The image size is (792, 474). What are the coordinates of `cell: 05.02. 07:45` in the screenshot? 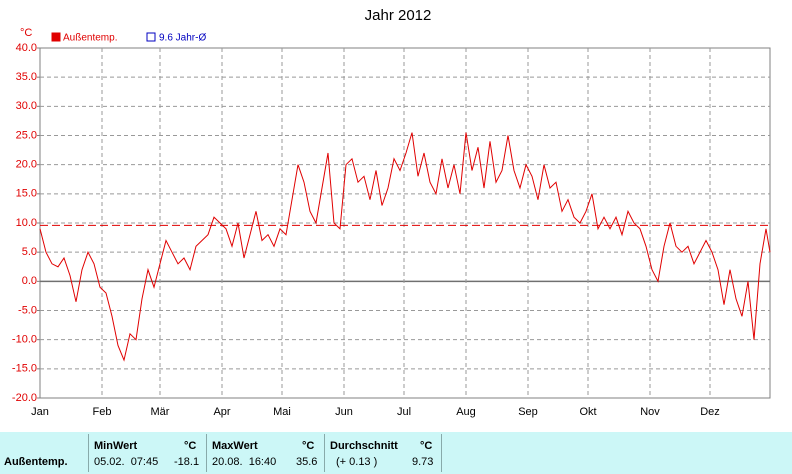 It's located at (126, 462).